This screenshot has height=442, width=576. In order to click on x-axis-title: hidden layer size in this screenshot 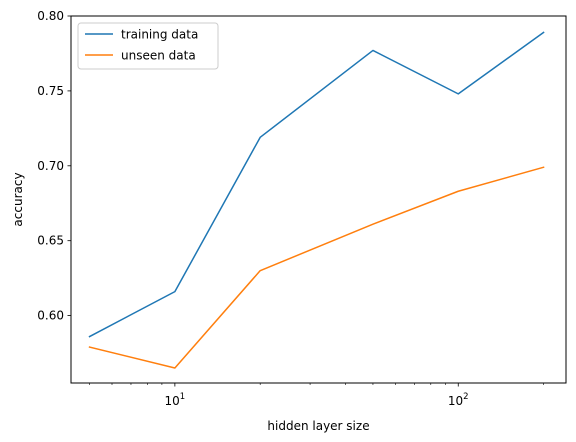, I will do `click(318, 426)`.